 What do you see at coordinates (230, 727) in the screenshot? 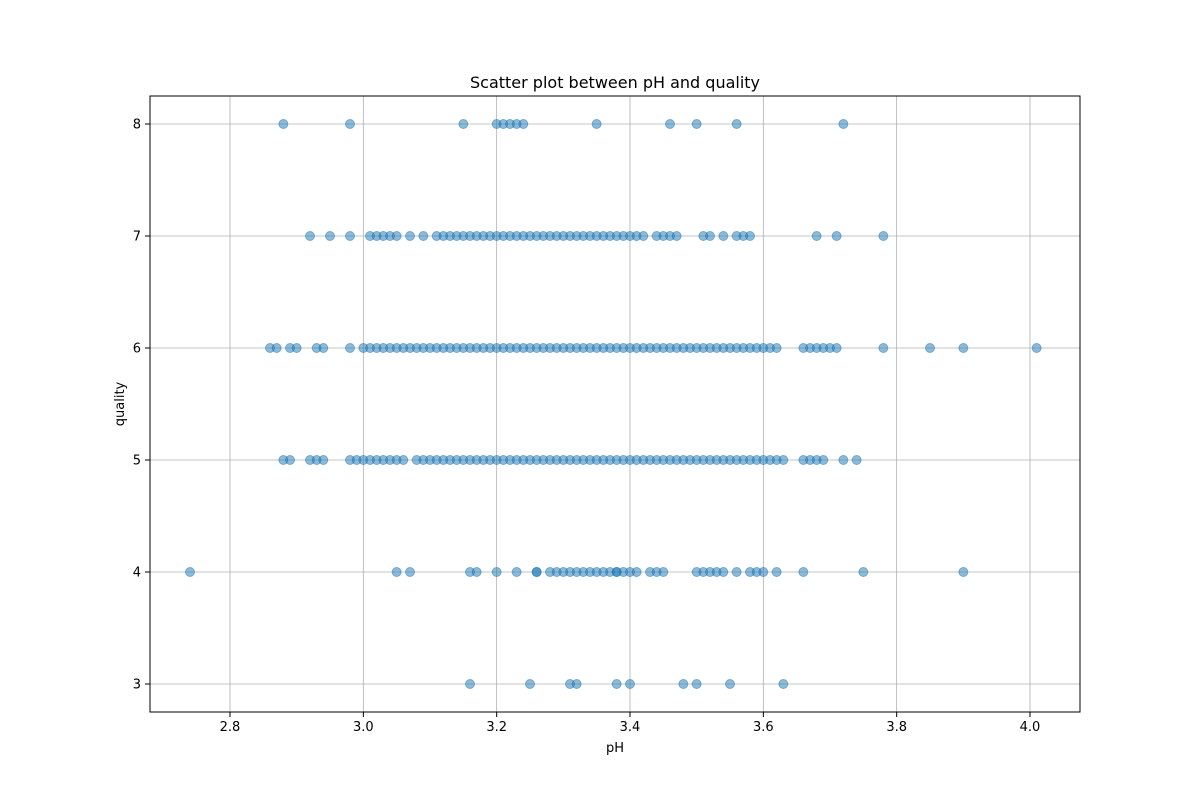
I see `x-tick-label: 2.8` at bounding box center [230, 727].